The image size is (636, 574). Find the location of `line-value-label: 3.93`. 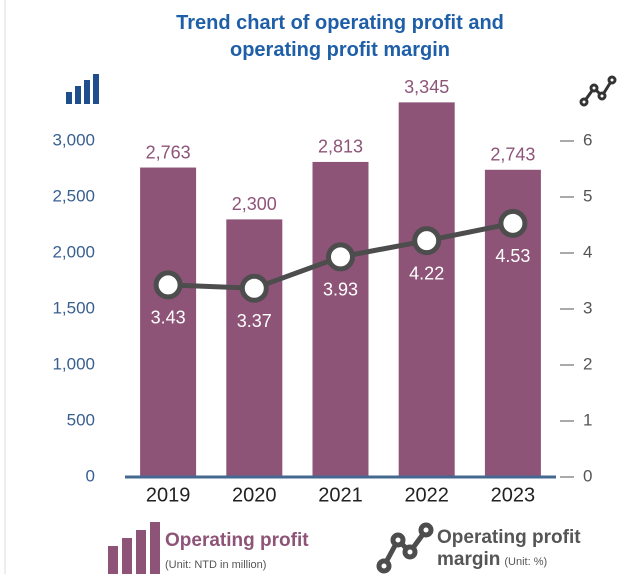

line-value-label: 3.93 is located at coordinates (340, 290).